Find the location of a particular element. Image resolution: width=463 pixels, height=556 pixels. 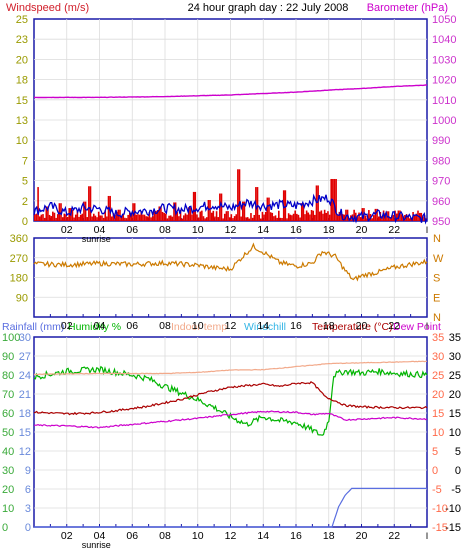

windchill-legend: Windchill is located at coordinates (265, 327).